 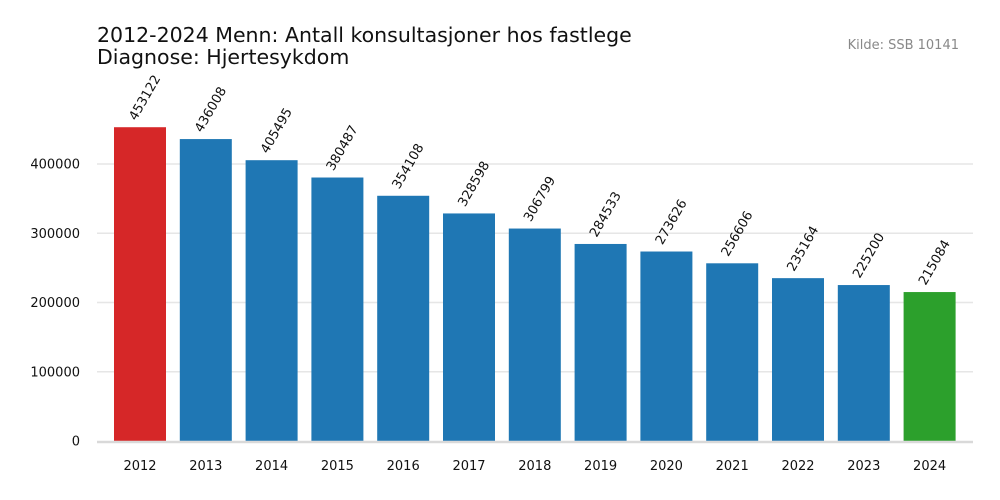 I want to click on bar-value-label: 453122, so click(x=145, y=98).